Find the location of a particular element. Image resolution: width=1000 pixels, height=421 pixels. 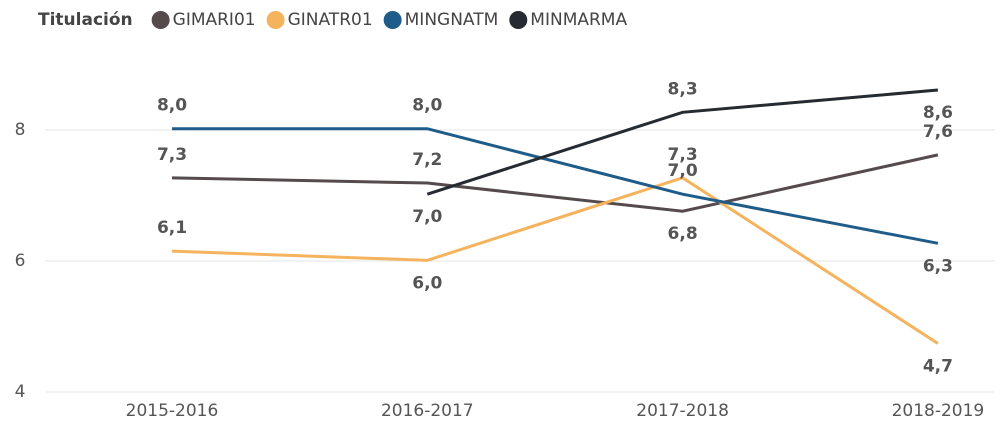

x-tick-label: 2016-2017 is located at coordinates (427, 411).